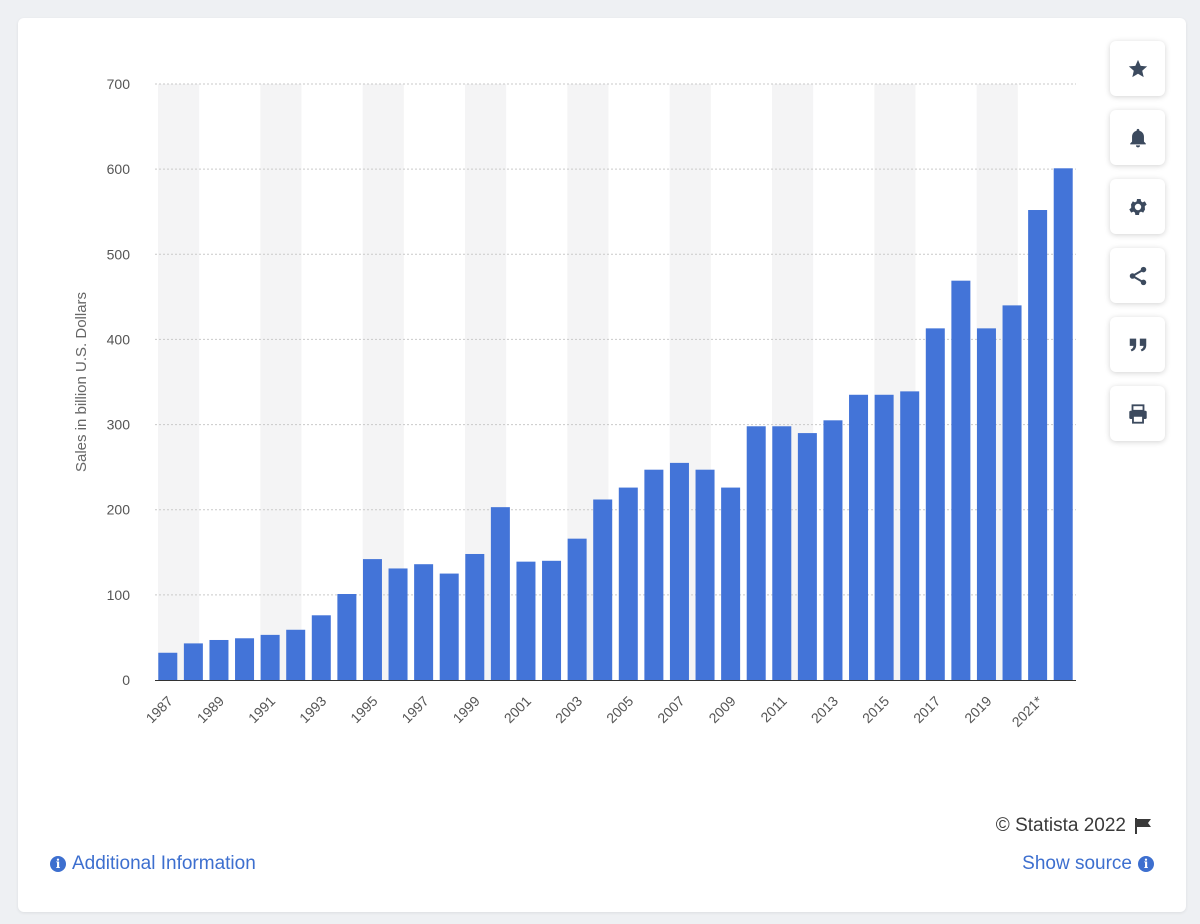  What do you see at coordinates (363, 709) in the screenshot?
I see `x-tick-label: 1995` at bounding box center [363, 709].